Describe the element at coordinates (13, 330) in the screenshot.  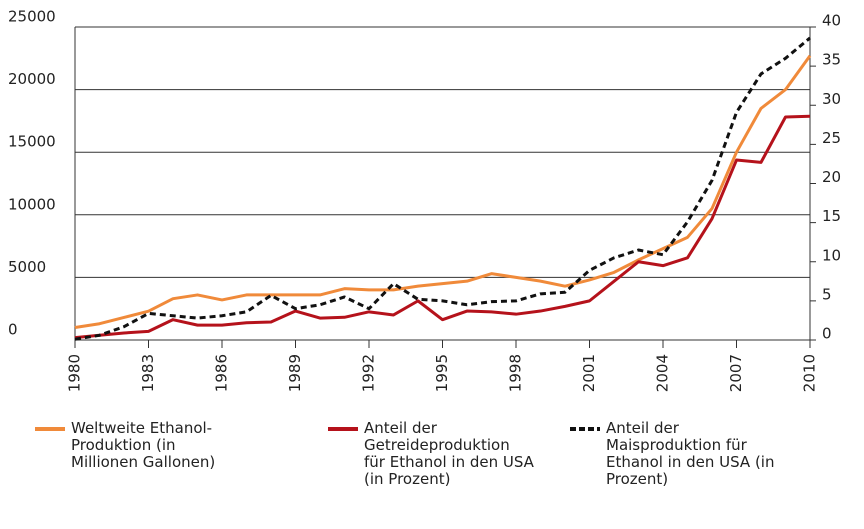
I see `y-tick-label: 0` at that location.